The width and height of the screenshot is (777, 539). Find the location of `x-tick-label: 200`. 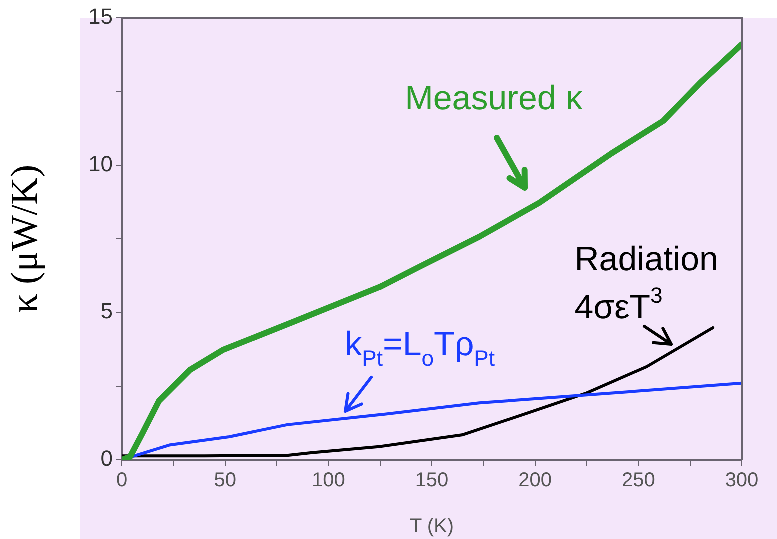

x-tick-label: 200 is located at coordinates (535, 481).